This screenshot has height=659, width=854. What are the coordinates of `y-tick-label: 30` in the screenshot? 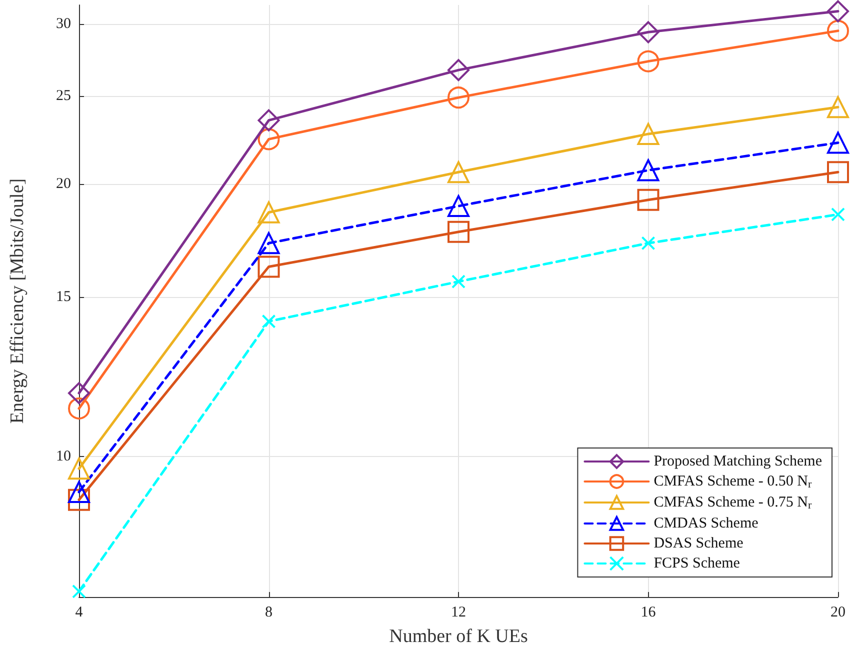 It's located at (63, 24).